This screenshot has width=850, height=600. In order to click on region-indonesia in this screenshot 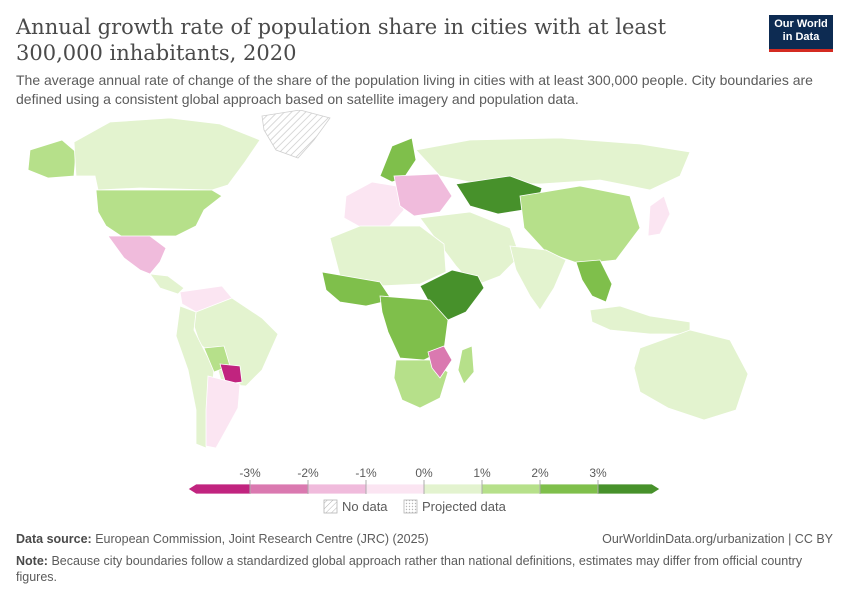, I will do `click(640, 320)`.